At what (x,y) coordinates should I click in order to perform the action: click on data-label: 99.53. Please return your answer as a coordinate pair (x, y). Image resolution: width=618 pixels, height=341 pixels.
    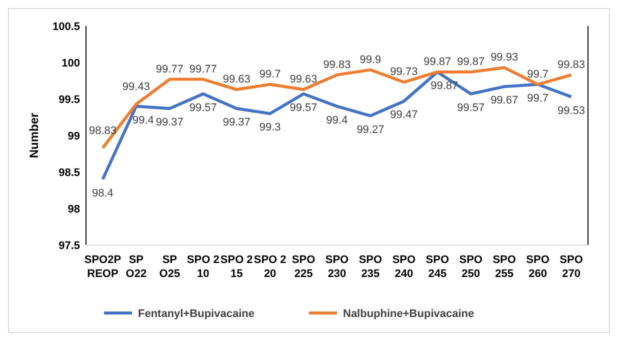
    Looking at the image, I should click on (572, 110).